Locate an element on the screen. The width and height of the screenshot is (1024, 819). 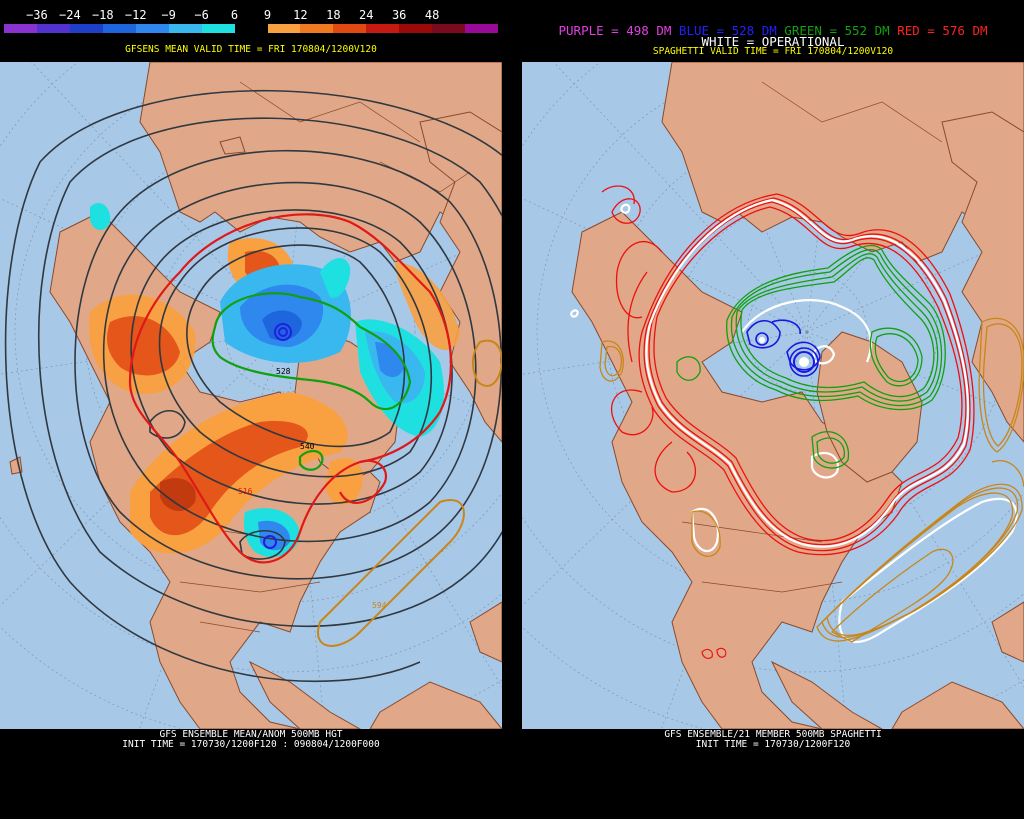
caption-line-1: GFS ENSEMBLE/21 MEMBER 500MB SPAGHETTI is located at coordinates (773, 734).